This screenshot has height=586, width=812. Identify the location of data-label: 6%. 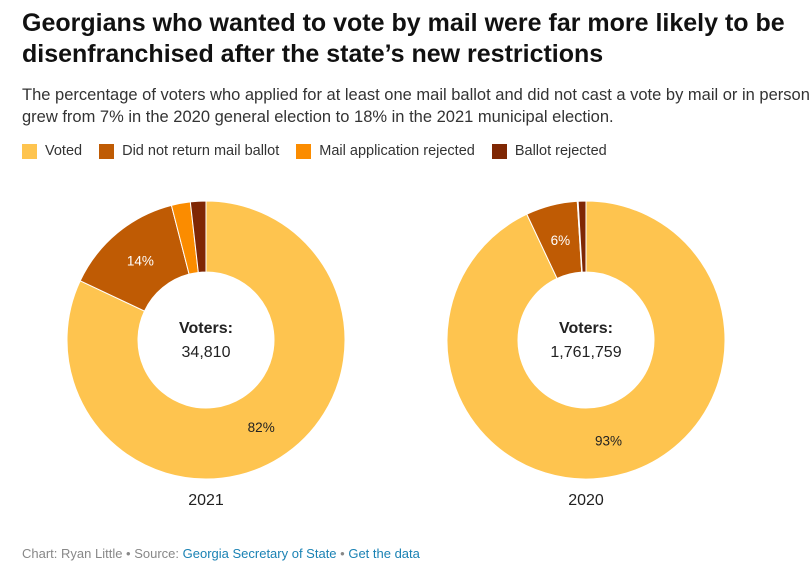
(561, 240).